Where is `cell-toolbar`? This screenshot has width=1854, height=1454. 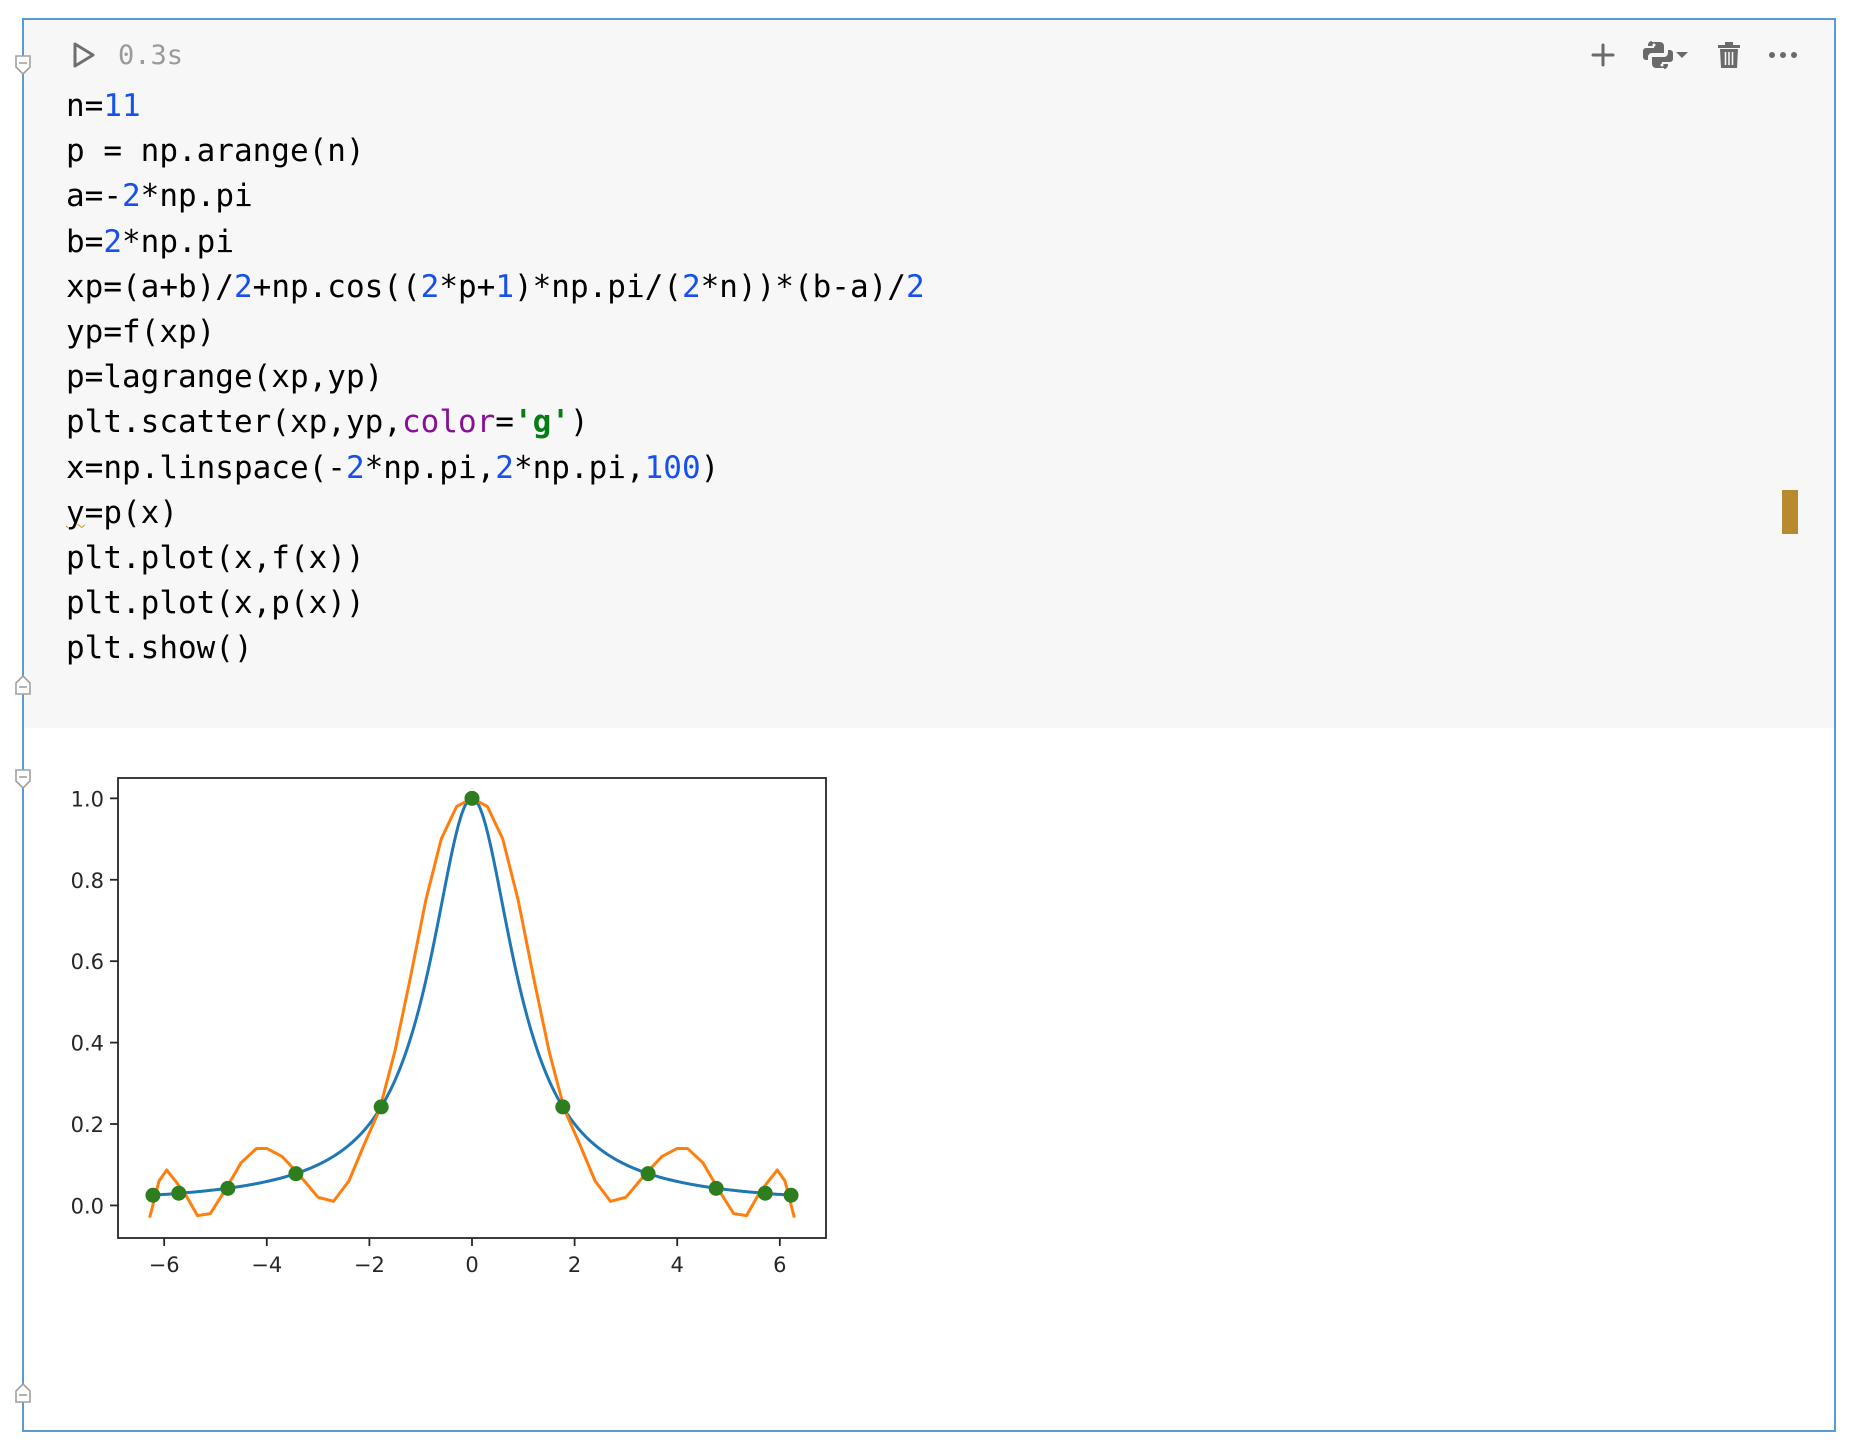
cell-toolbar is located at coordinates (1694, 55).